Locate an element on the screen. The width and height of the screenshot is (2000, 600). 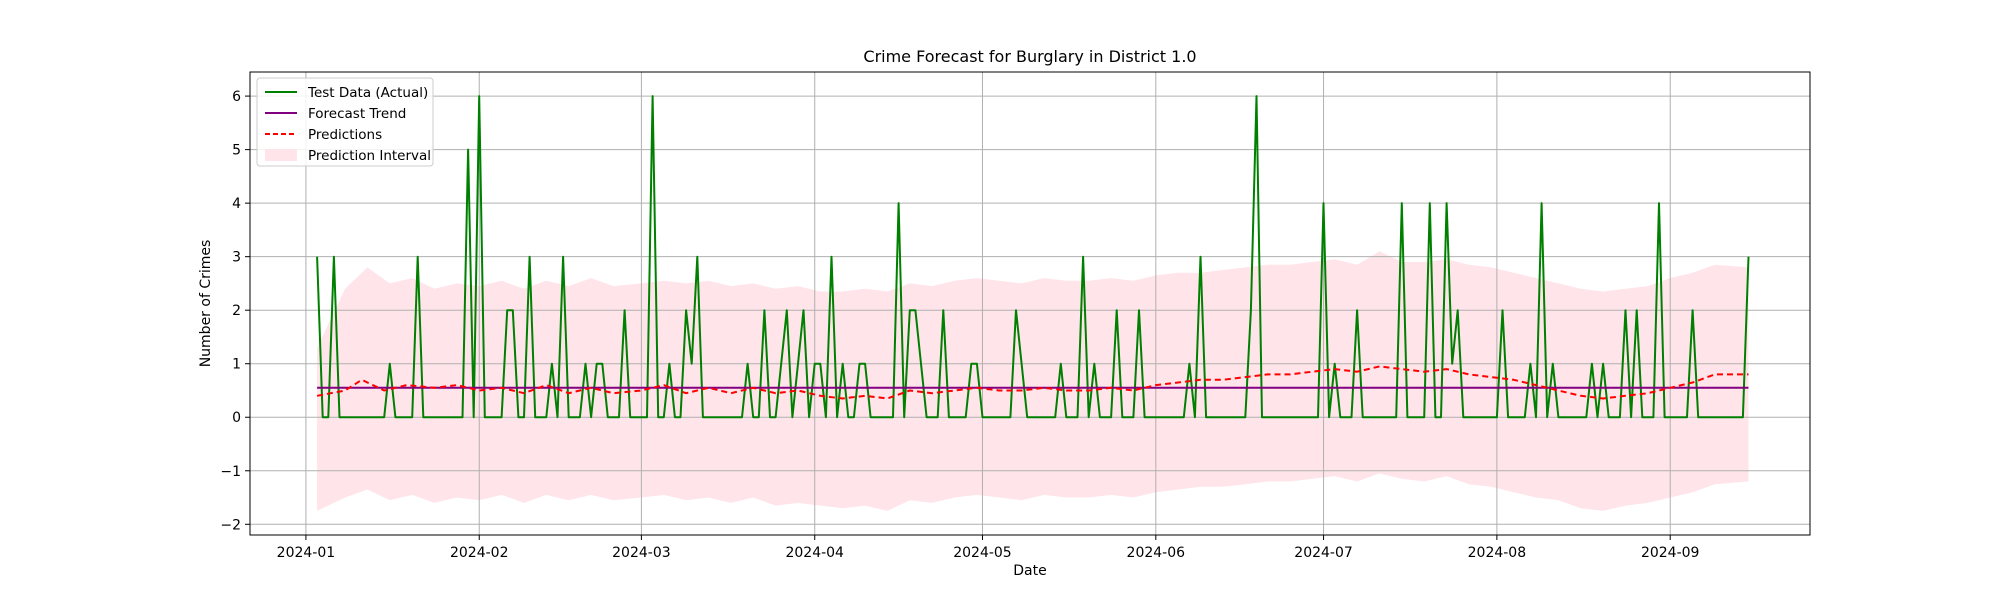
series-line-predictions is located at coordinates (1032, 382).